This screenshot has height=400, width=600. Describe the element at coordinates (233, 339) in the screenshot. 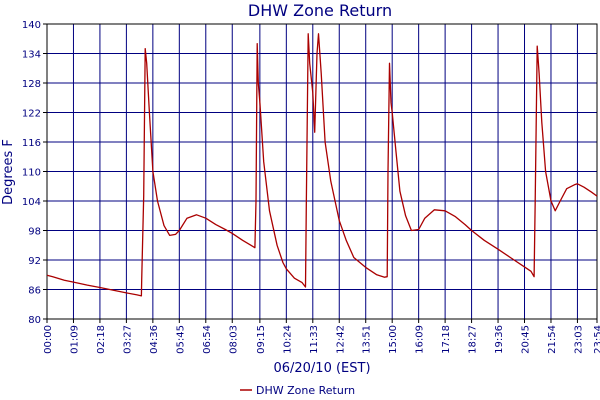

I see `x-tick-label: 08:03` at that location.